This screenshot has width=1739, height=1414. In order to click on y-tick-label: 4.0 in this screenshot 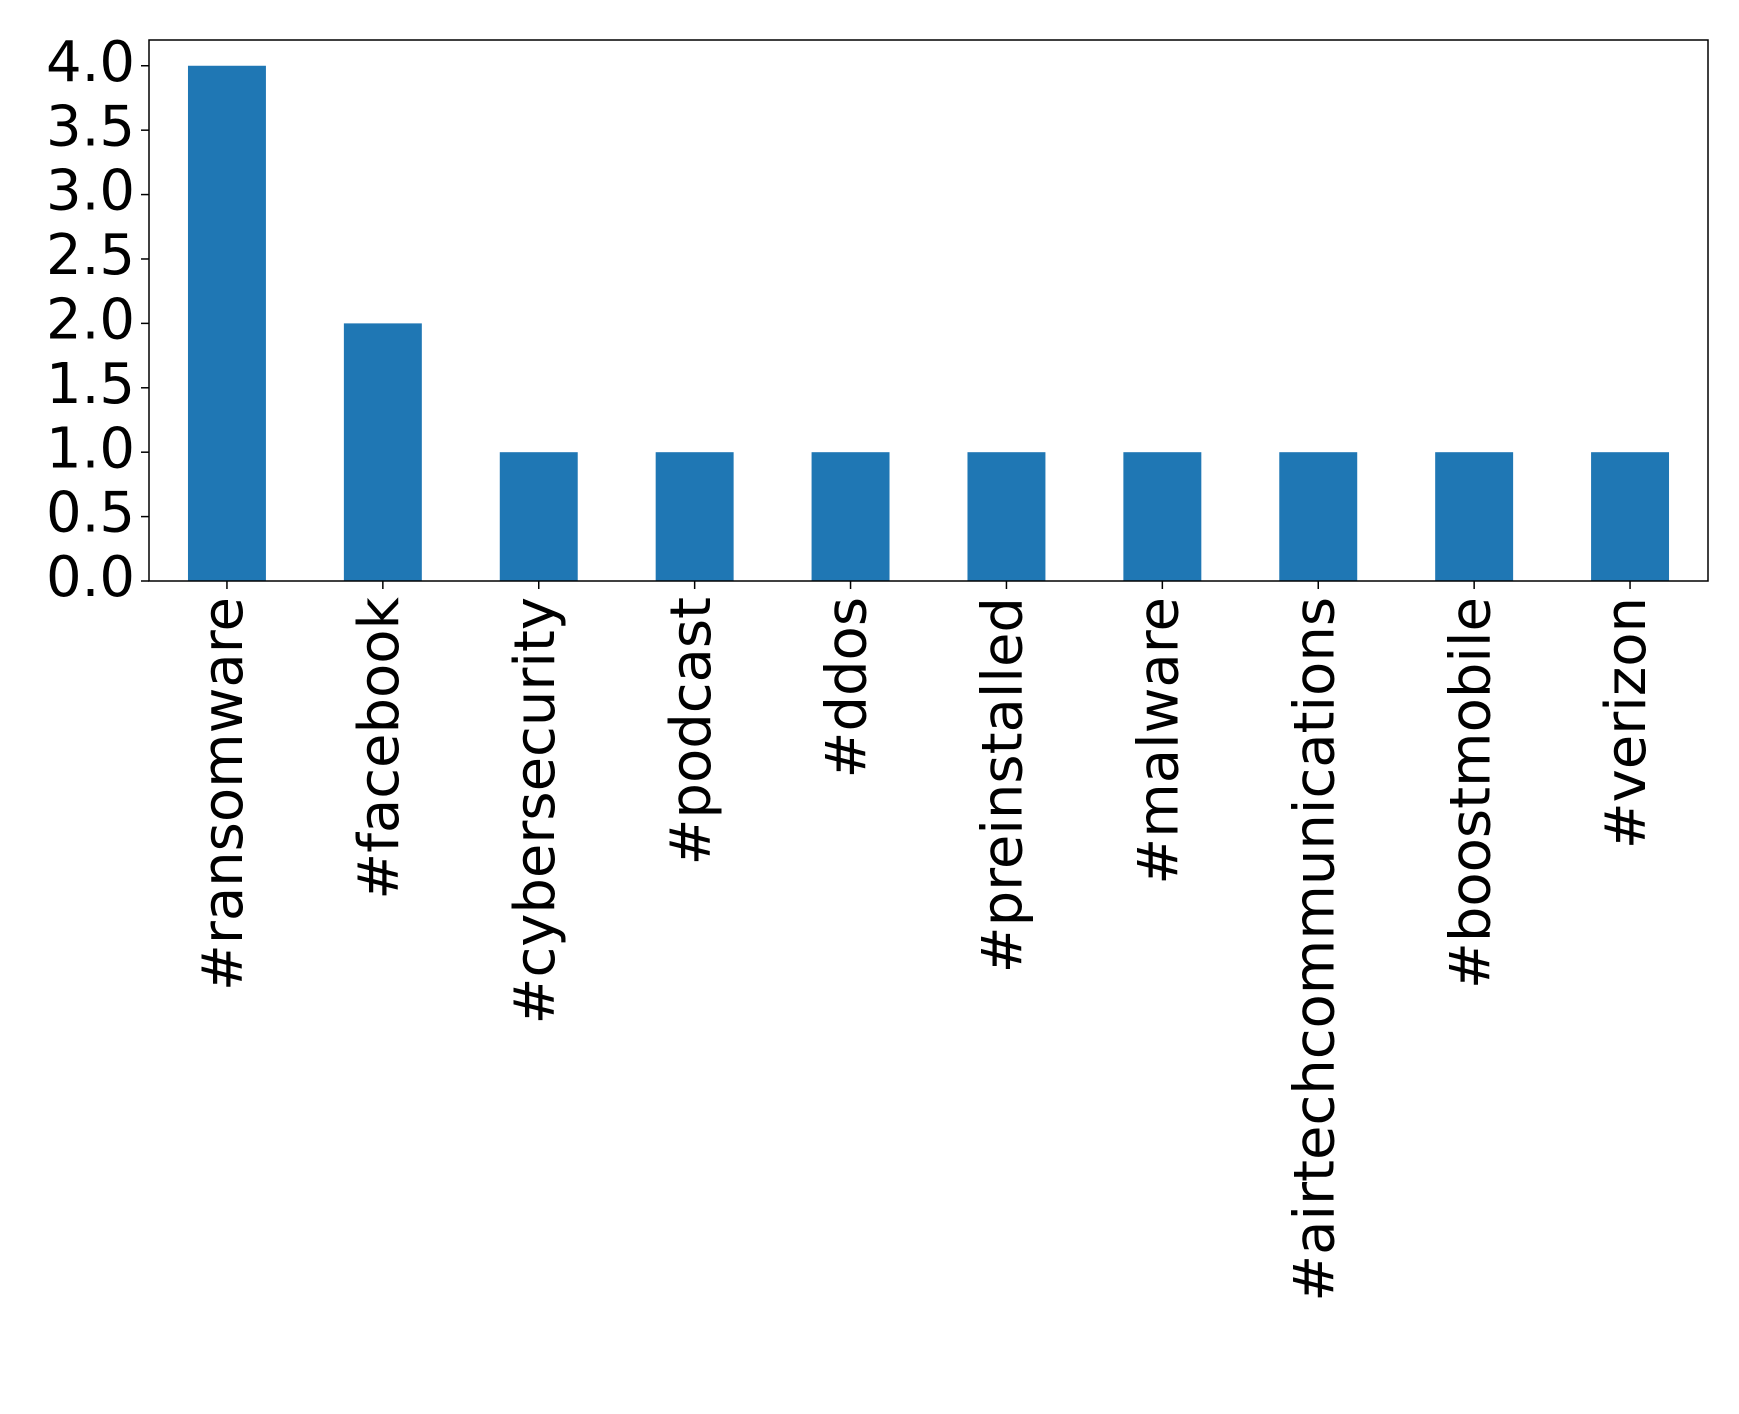, I will do `click(90, 62)`.